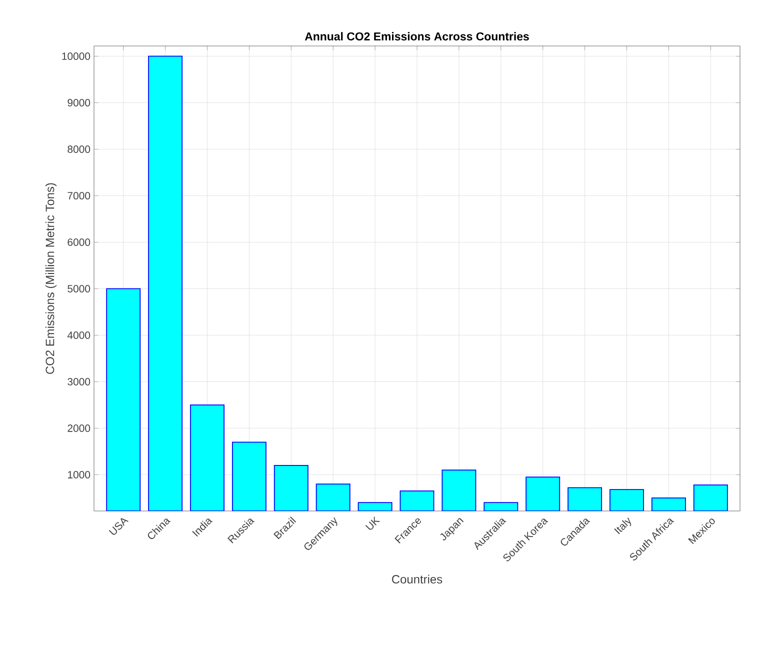 The width and height of the screenshot is (764, 647). What do you see at coordinates (79, 149) in the screenshot?
I see `y-tick-label: 8000` at bounding box center [79, 149].